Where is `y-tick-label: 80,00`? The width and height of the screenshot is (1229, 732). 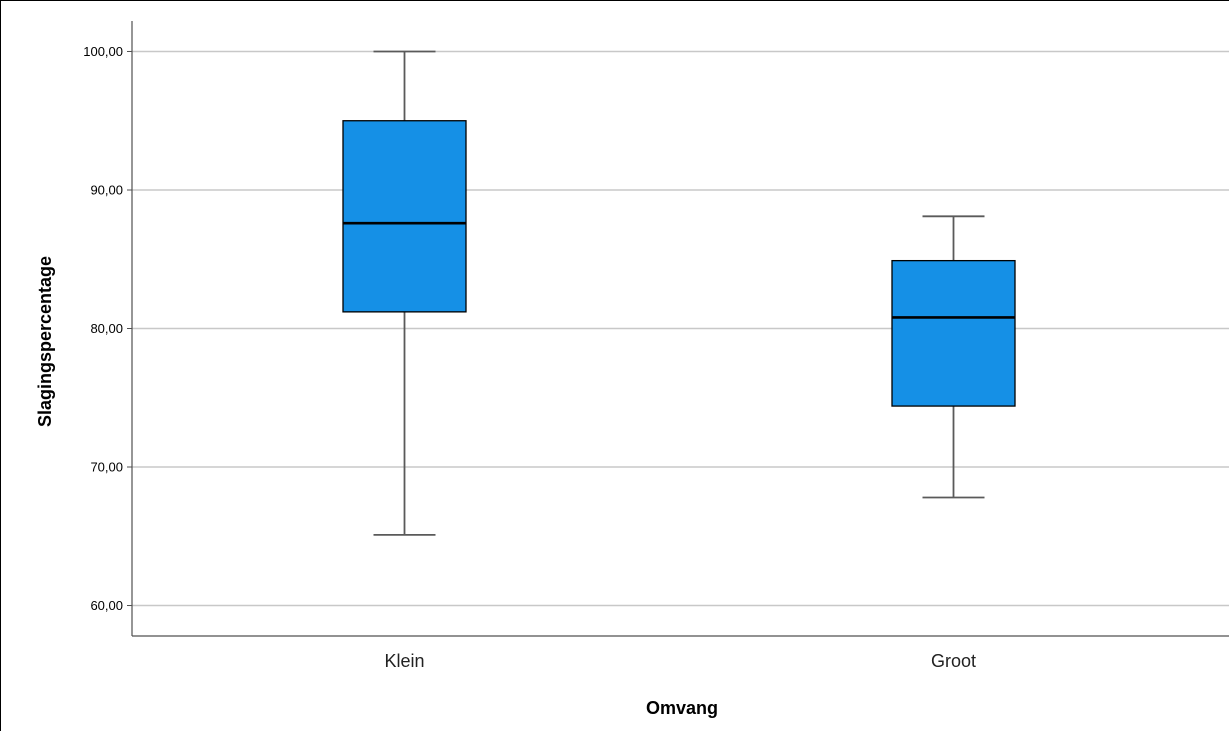
y-tick-label: 80,00 is located at coordinates (106, 328).